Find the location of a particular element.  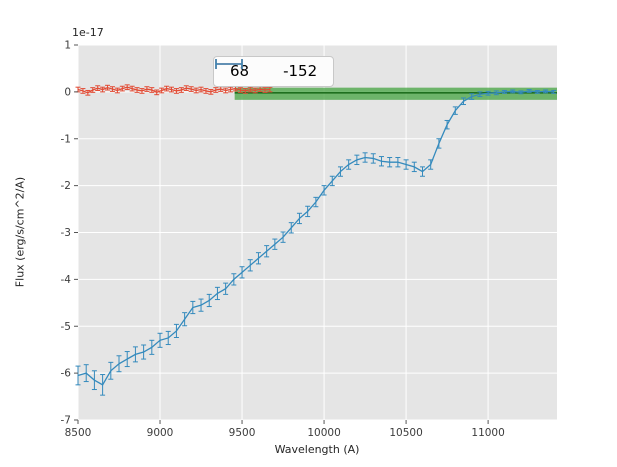

x-tick-label: 11000 is located at coordinates (487, 433).